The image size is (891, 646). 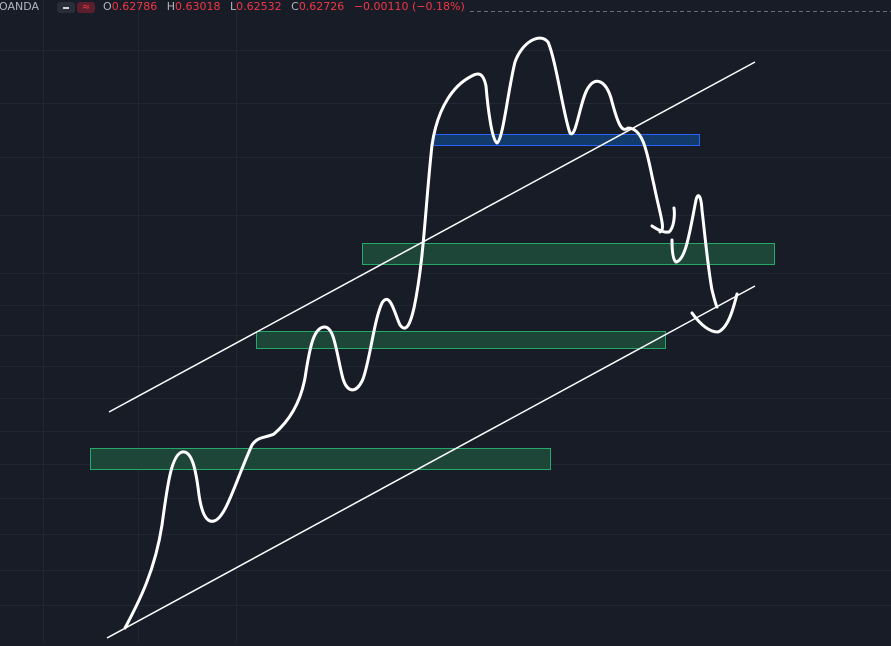 I want to click on low-value: 0.62532, so click(x=259, y=6).